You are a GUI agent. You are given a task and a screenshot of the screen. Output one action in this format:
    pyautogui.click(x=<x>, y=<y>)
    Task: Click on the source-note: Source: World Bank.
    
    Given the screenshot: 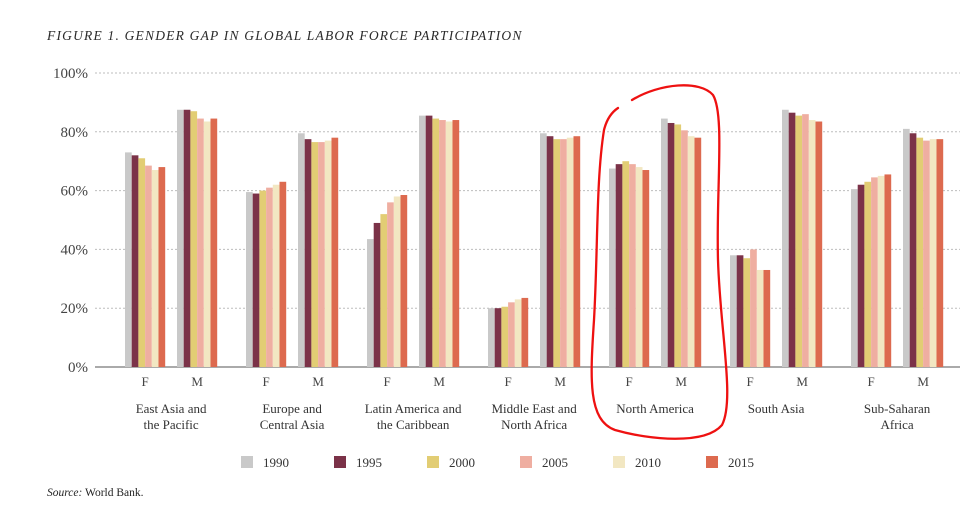 What is the action you would take?
    pyautogui.click(x=95, y=493)
    